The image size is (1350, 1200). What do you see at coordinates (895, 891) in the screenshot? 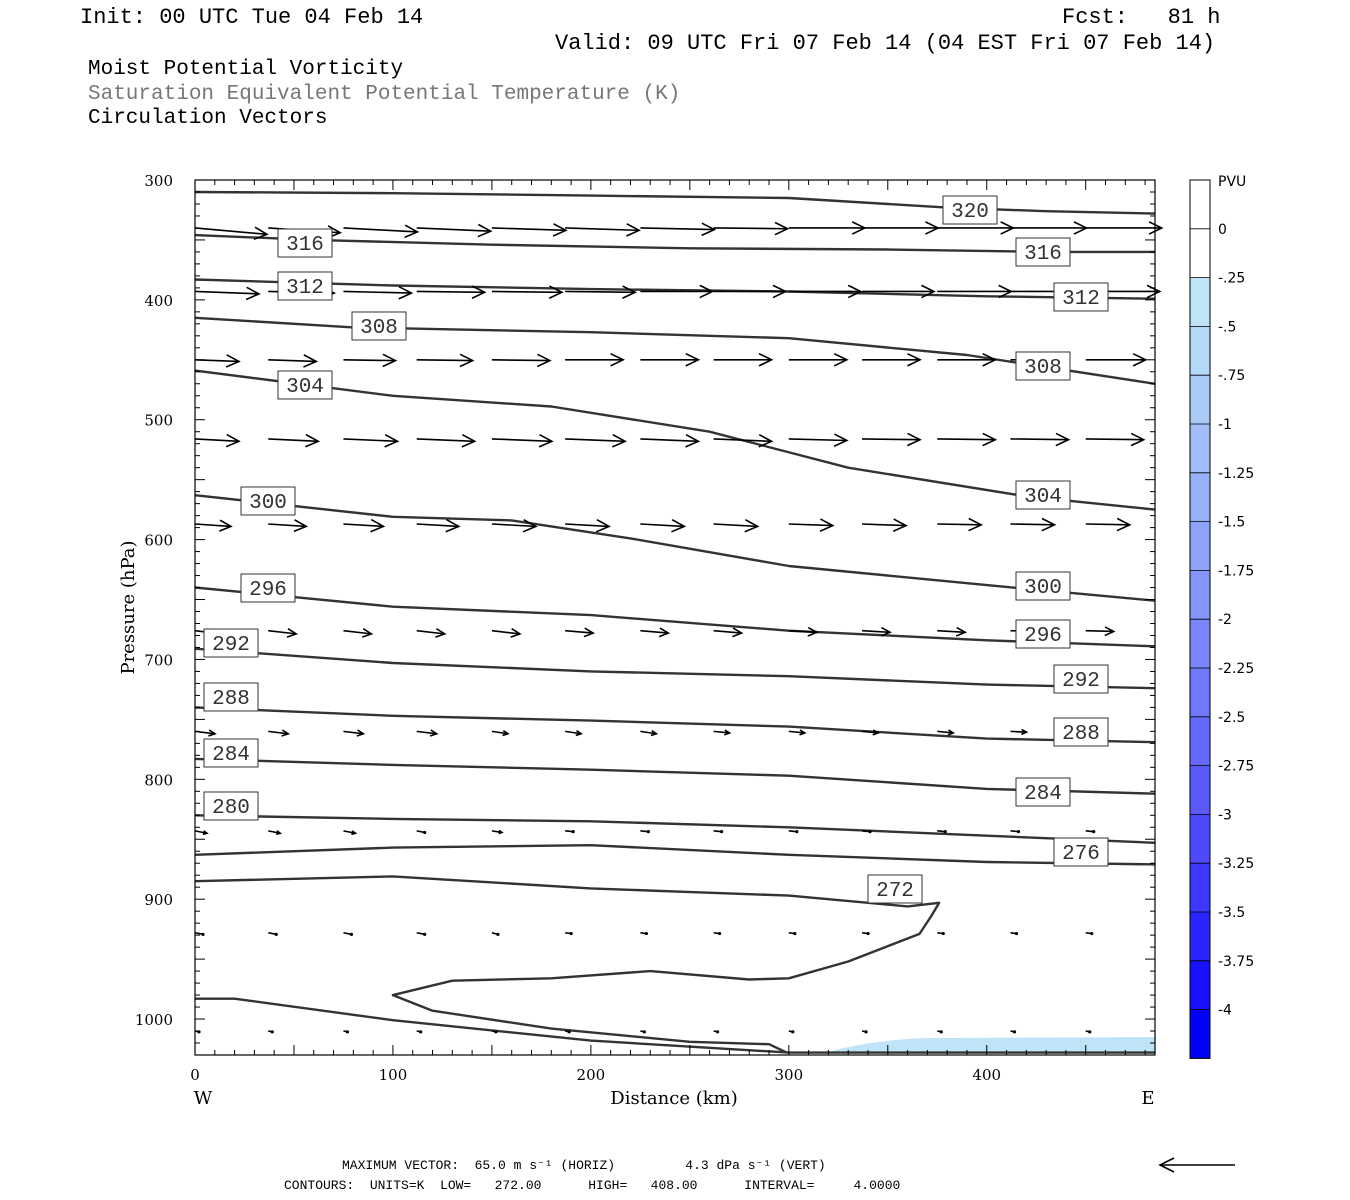
I see `contour-label: 272` at bounding box center [895, 891].